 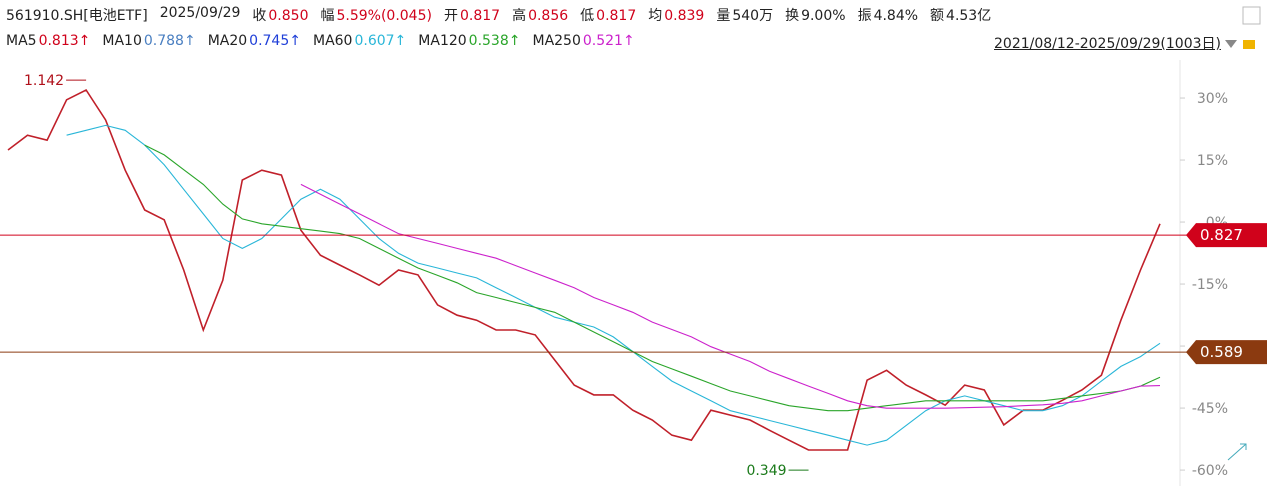 I want to click on field-label: 低, so click(x=587, y=16).